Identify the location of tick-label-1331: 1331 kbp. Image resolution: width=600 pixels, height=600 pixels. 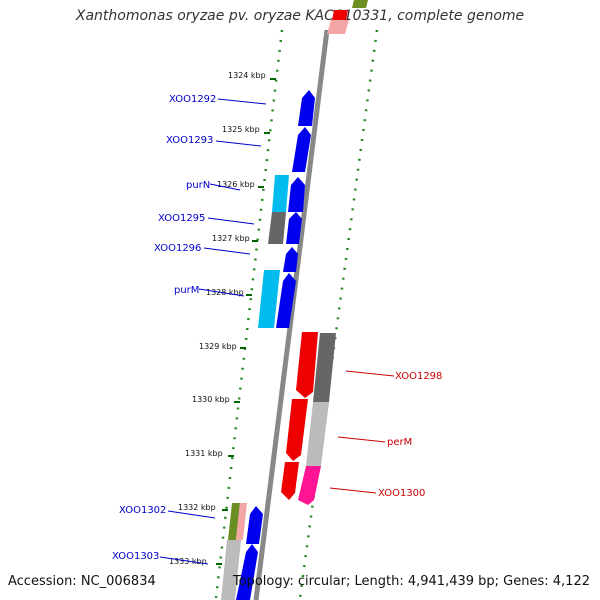
(204, 453).